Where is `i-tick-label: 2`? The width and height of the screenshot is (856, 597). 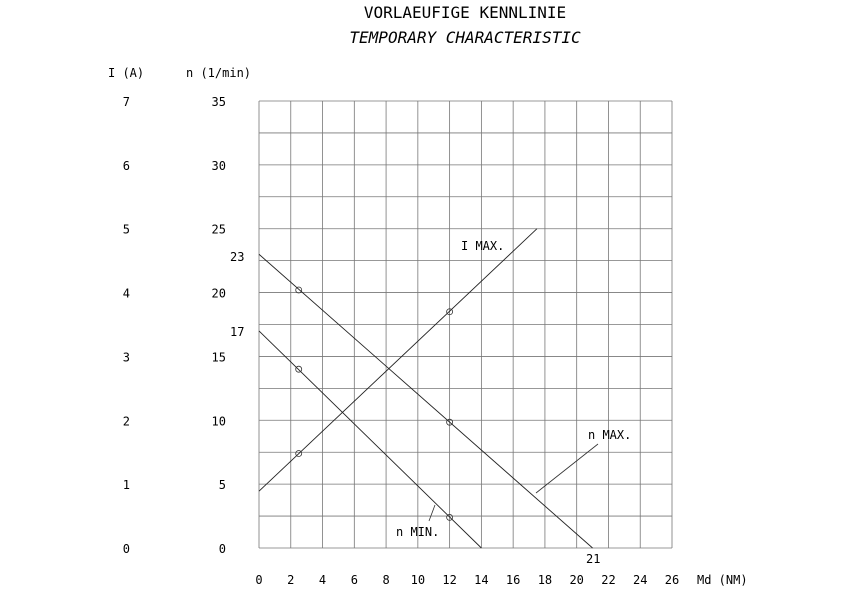 i-tick-label: 2 is located at coordinates (126, 421).